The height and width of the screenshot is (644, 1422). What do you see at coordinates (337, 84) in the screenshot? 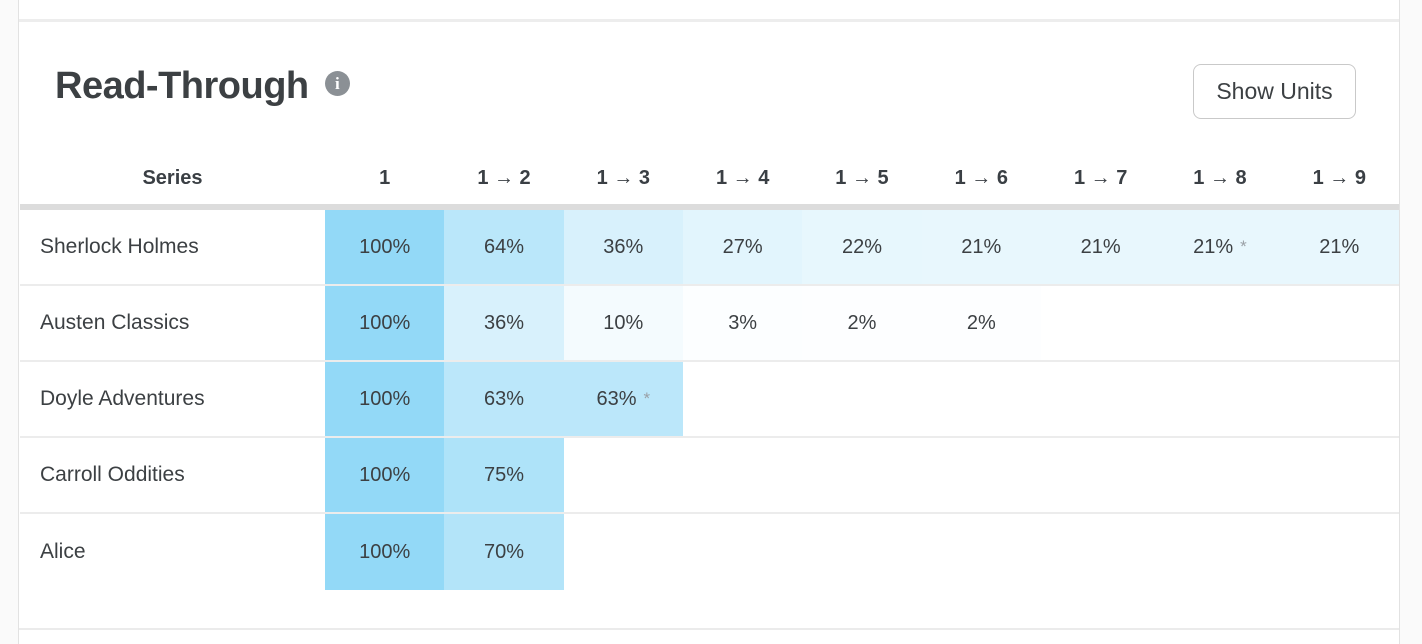
I see `info-icon: i` at bounding box center [337, 84].